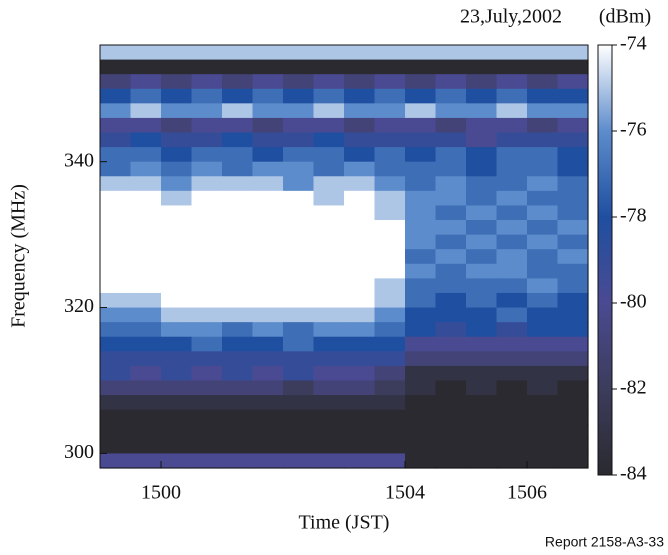  What do you see at coordinates (604, 542) in the screenshot?
I see `report-note: Report 2158-A3-33` at bounding box center [604, 542].